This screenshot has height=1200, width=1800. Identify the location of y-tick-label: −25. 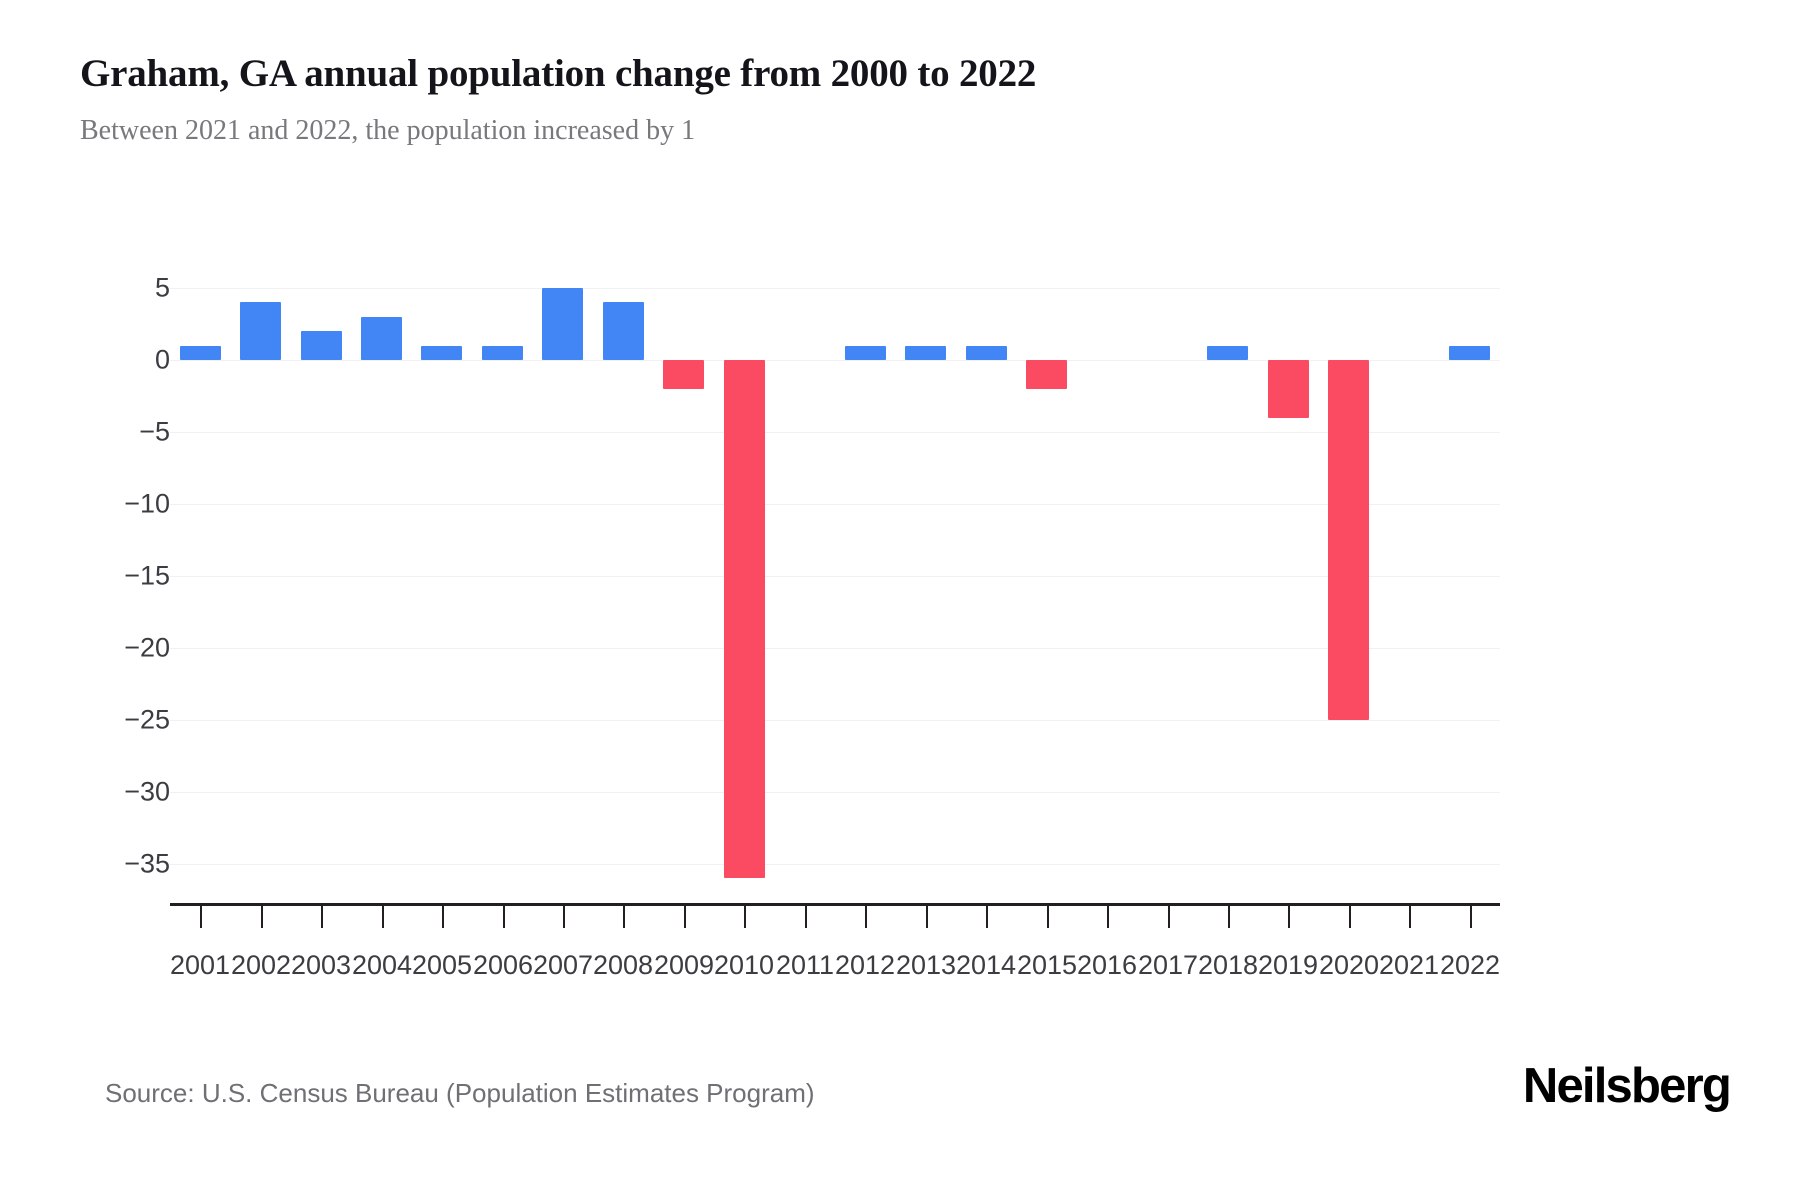
(147, 719).